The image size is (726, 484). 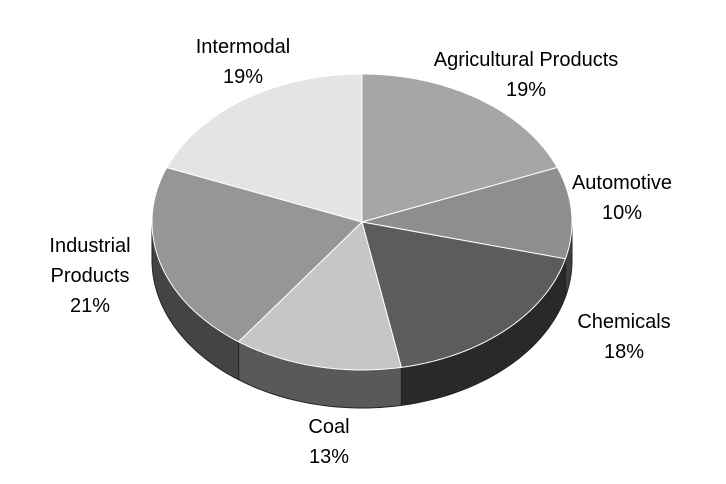 What do you see at coordinates (622, 198) in the screenshot?
I see `slice-label: Automotive 10%` at bounding box center [622, 198].